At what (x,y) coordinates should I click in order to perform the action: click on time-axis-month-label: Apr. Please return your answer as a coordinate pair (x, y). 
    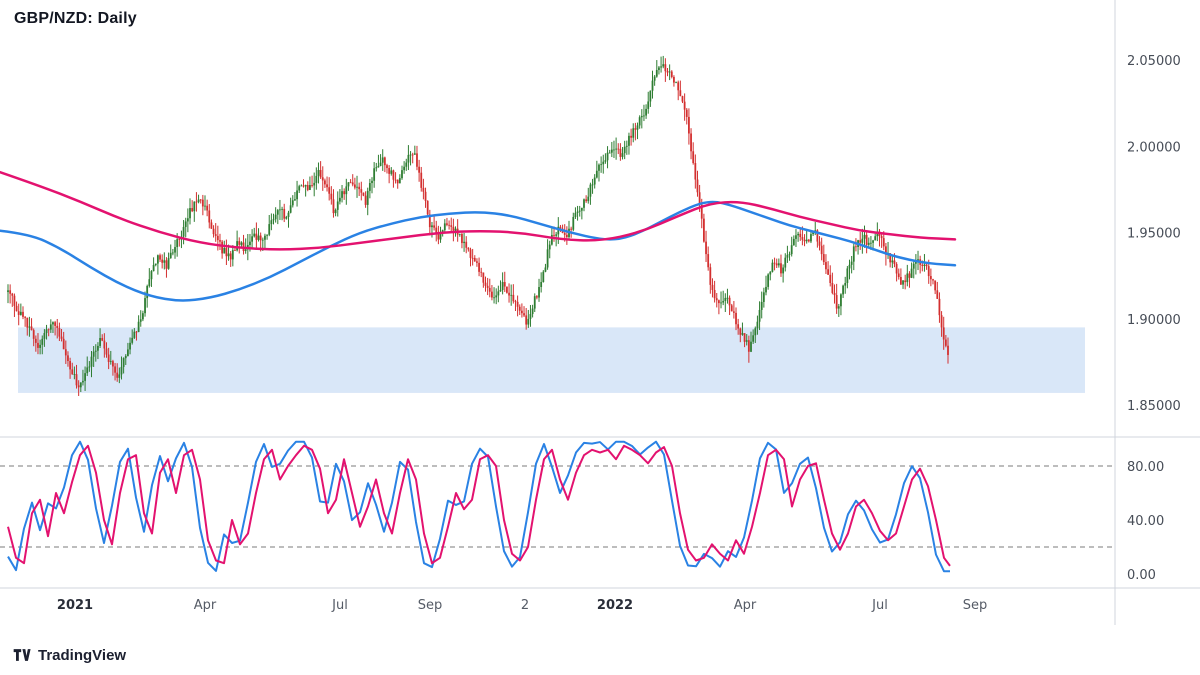
    Looking at the image, I should click on (205, 605).